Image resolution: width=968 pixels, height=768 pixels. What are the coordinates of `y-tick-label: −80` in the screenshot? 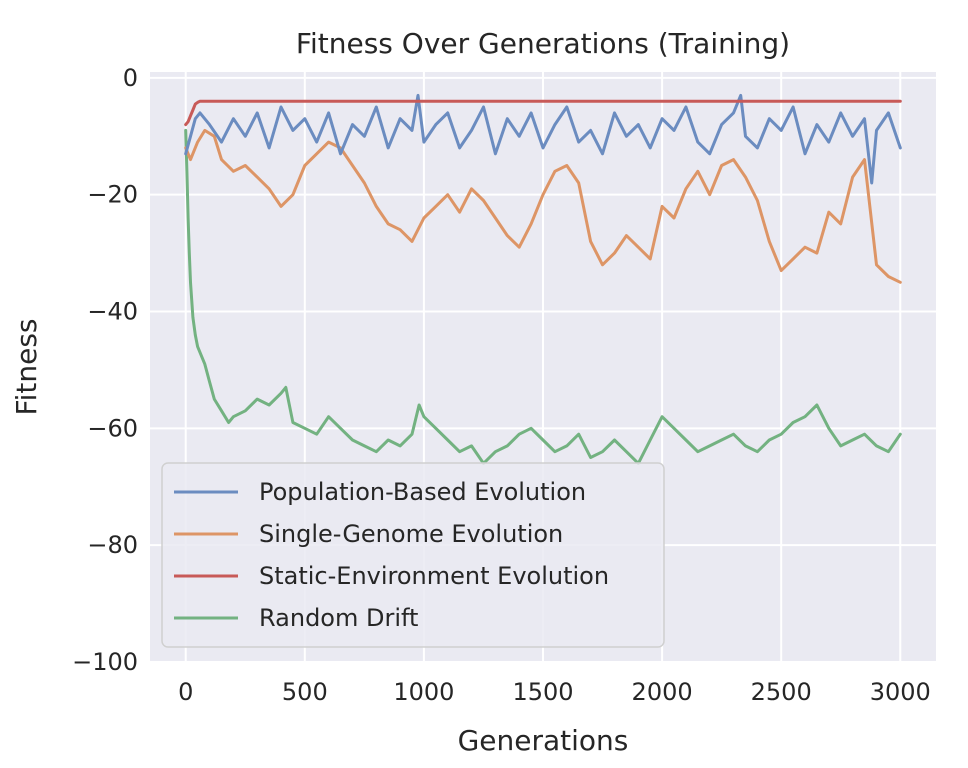 It's located at (112, 545).